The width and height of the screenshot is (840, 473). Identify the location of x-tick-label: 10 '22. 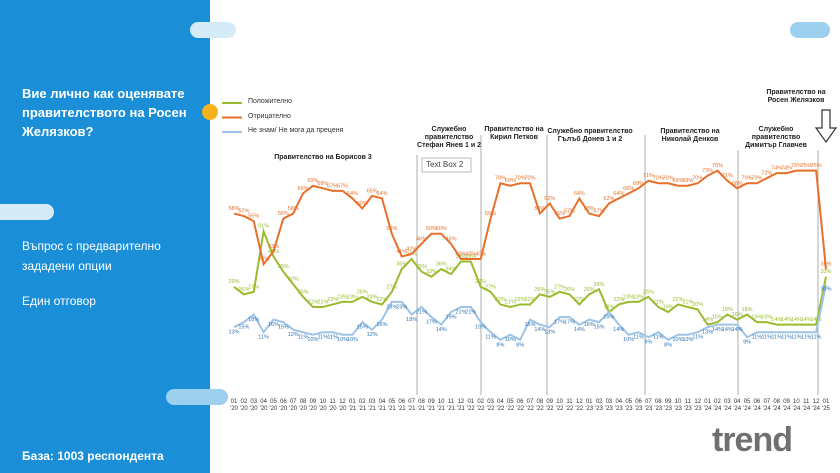
(559, 405).